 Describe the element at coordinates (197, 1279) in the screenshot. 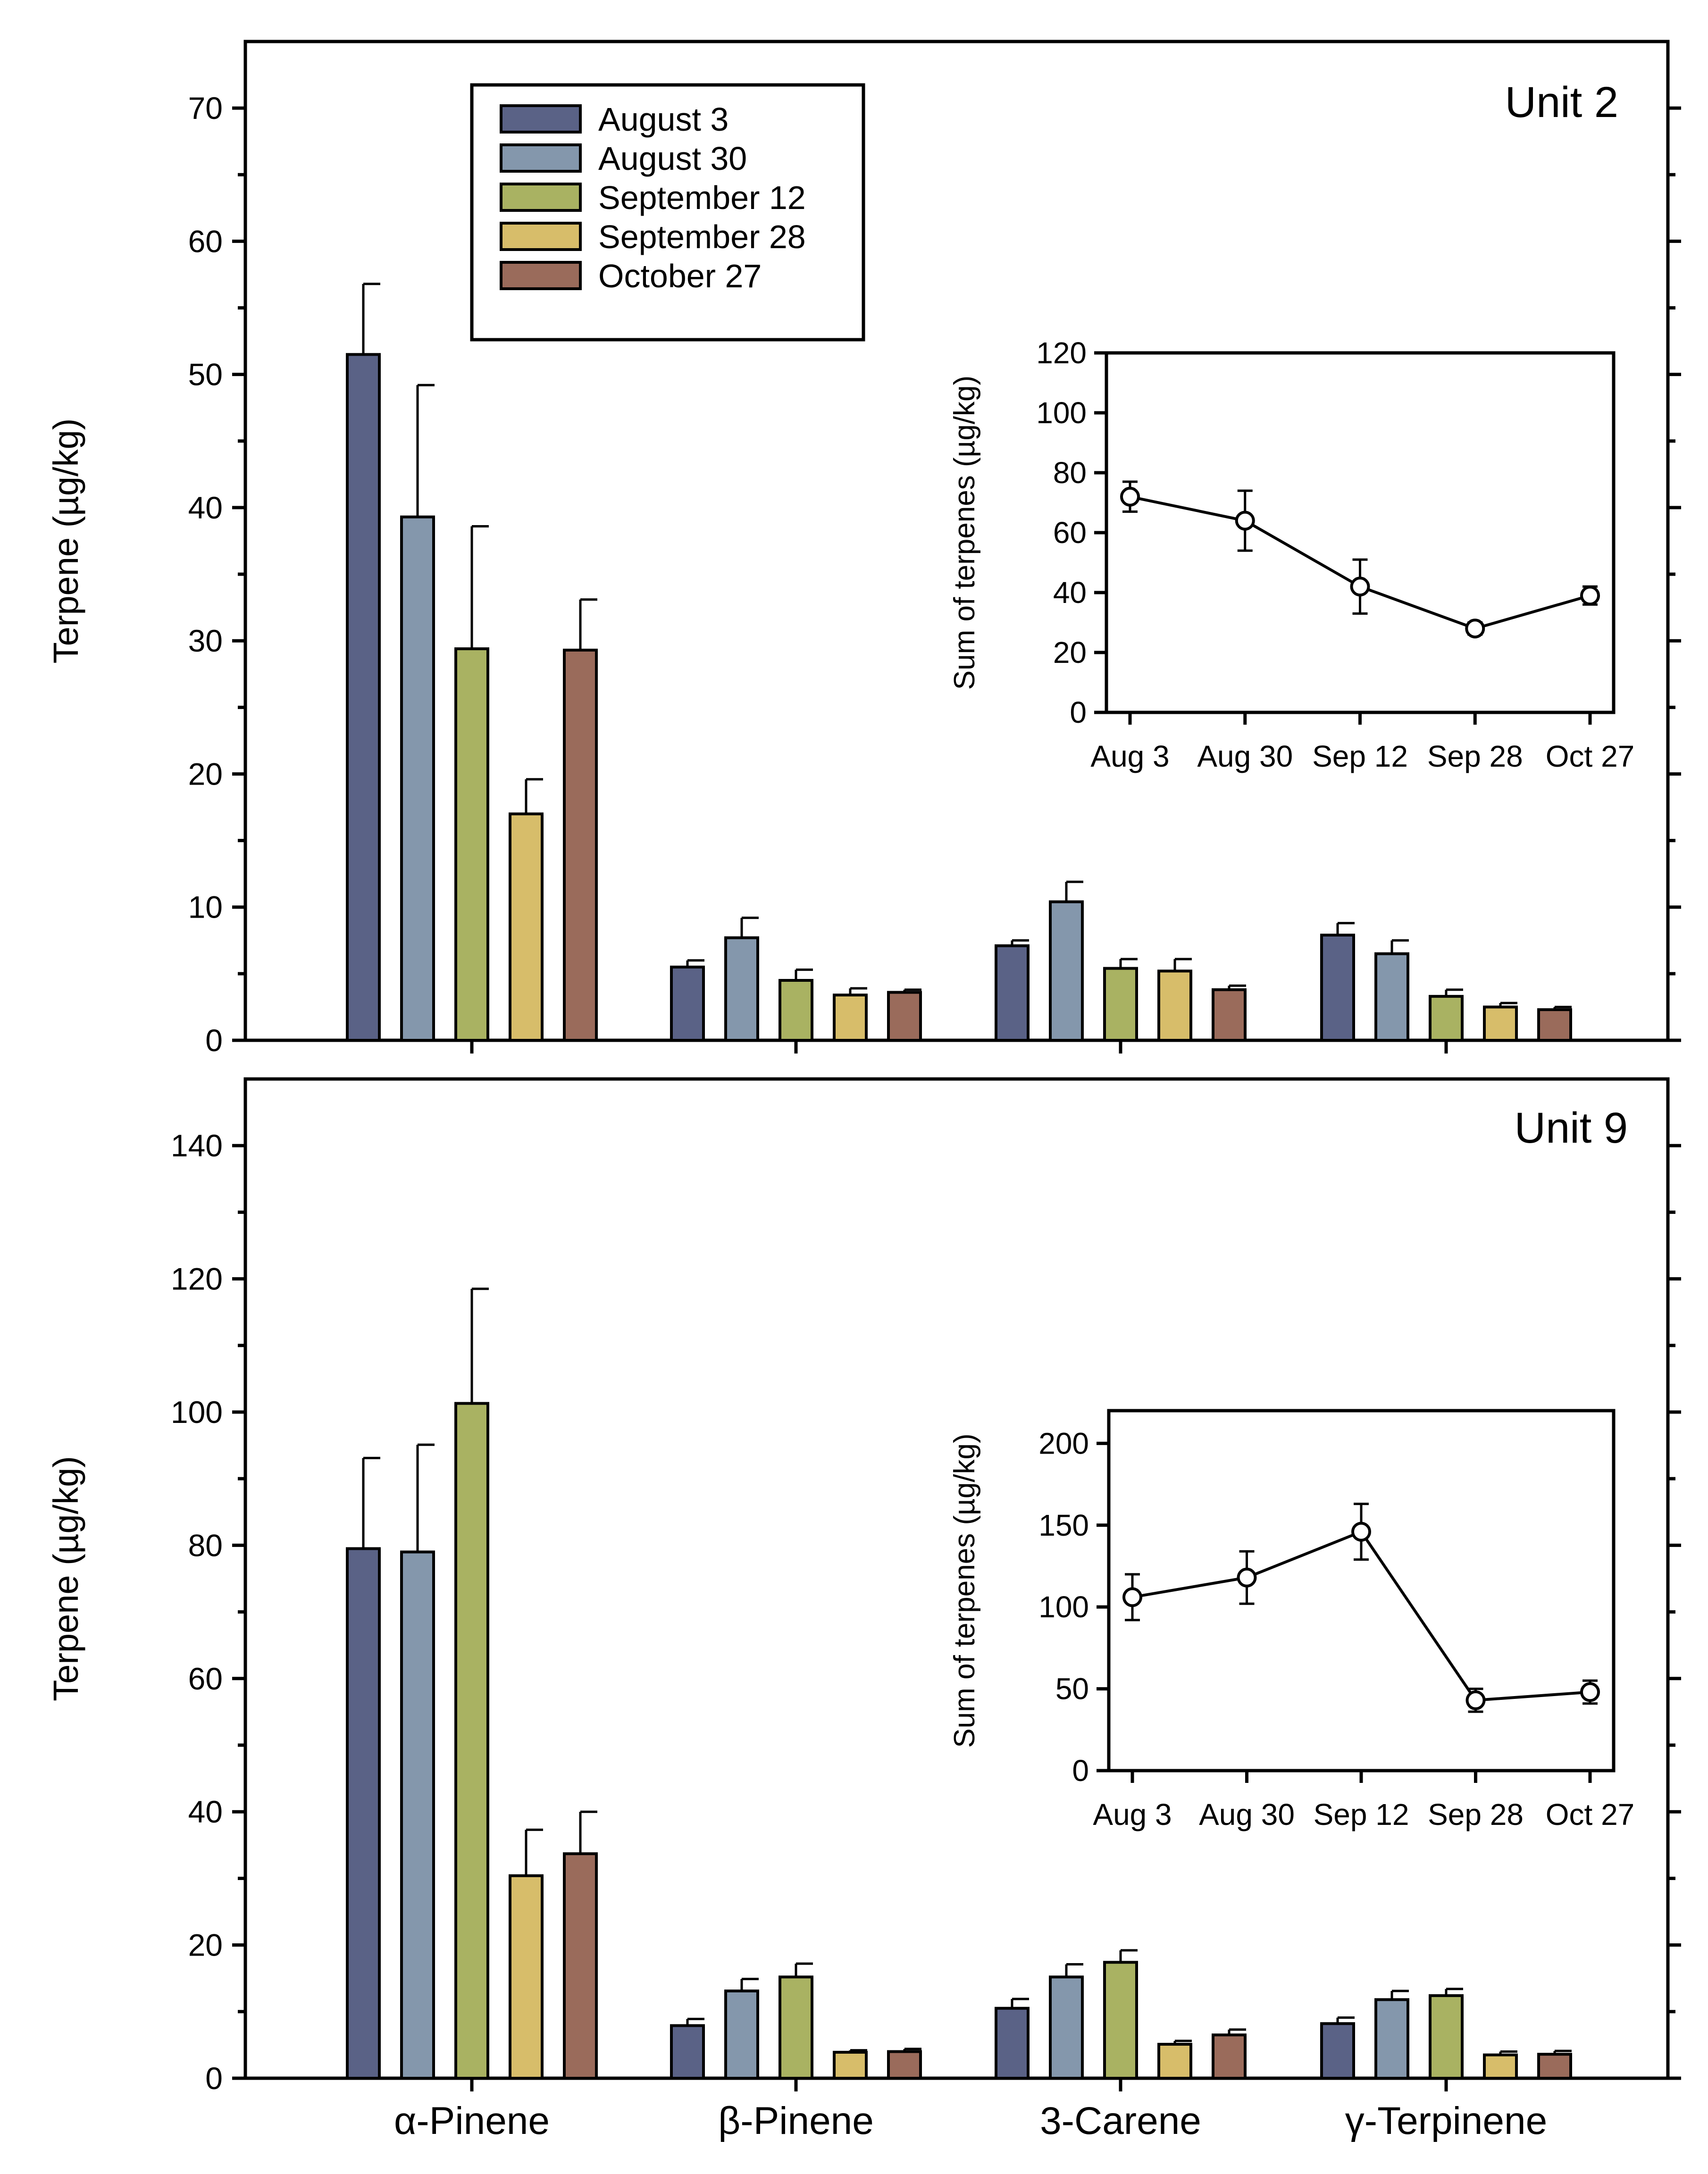

I see `y-tick-label: 120` at that location.